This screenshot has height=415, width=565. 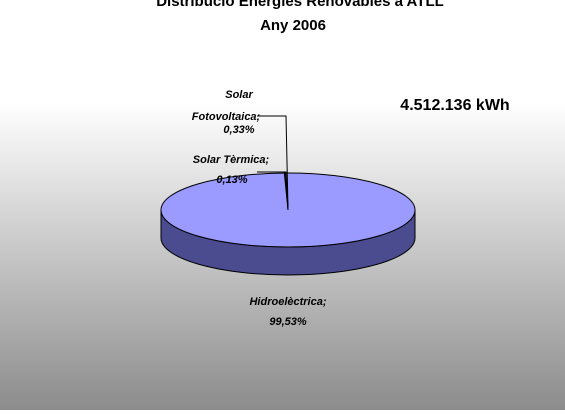 What do you see at coordinates (239, 95) in the screenshot?
I see `label-solar-fotovoltaica-name1: Solar` at bounding box center [239, 95].